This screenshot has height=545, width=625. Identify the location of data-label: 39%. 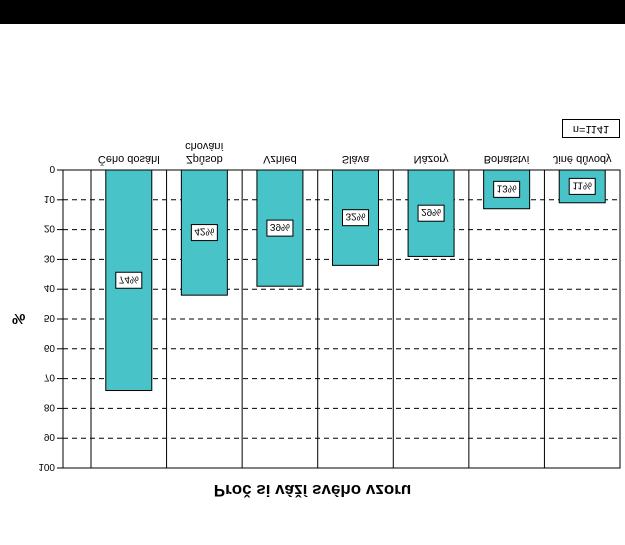
(280, 226).